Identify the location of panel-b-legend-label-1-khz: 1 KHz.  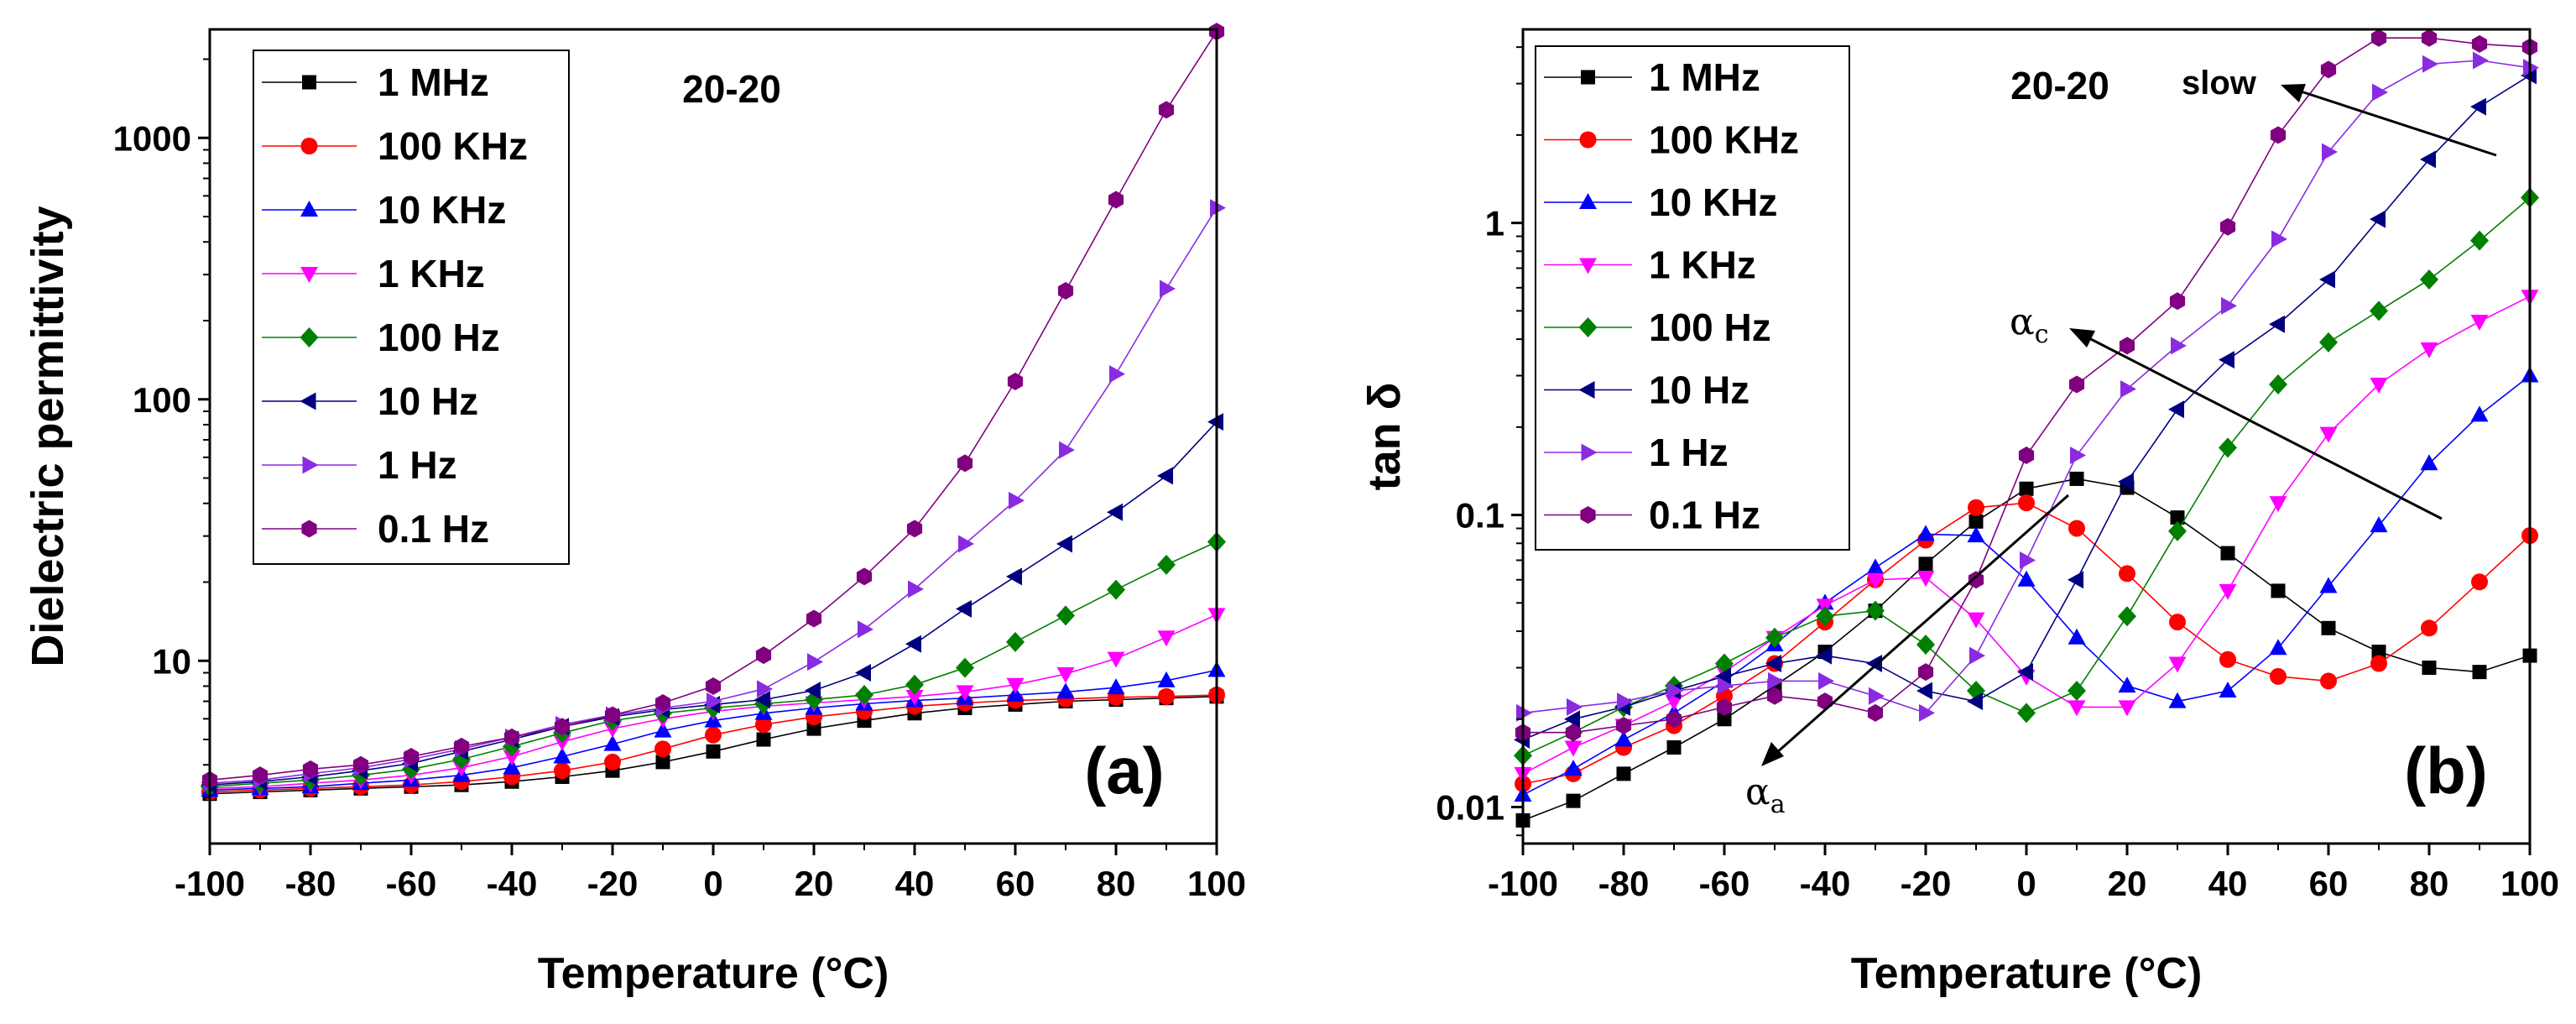
(1702, 265).